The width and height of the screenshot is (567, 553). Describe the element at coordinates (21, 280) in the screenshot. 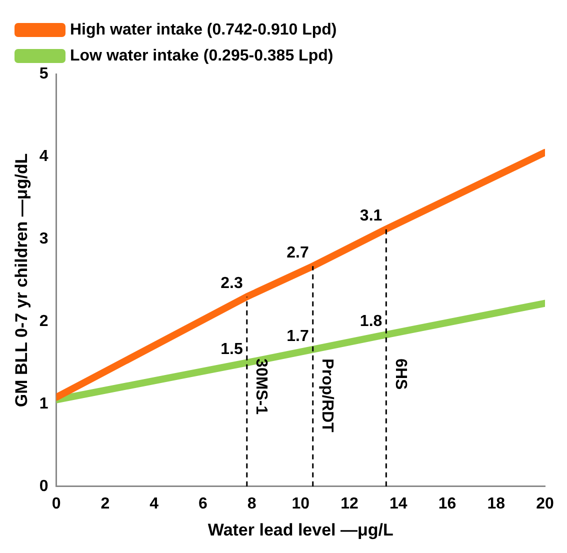

I see `y-axis-title: GM BLL 0-7 yr children —μg/dL` at that location.